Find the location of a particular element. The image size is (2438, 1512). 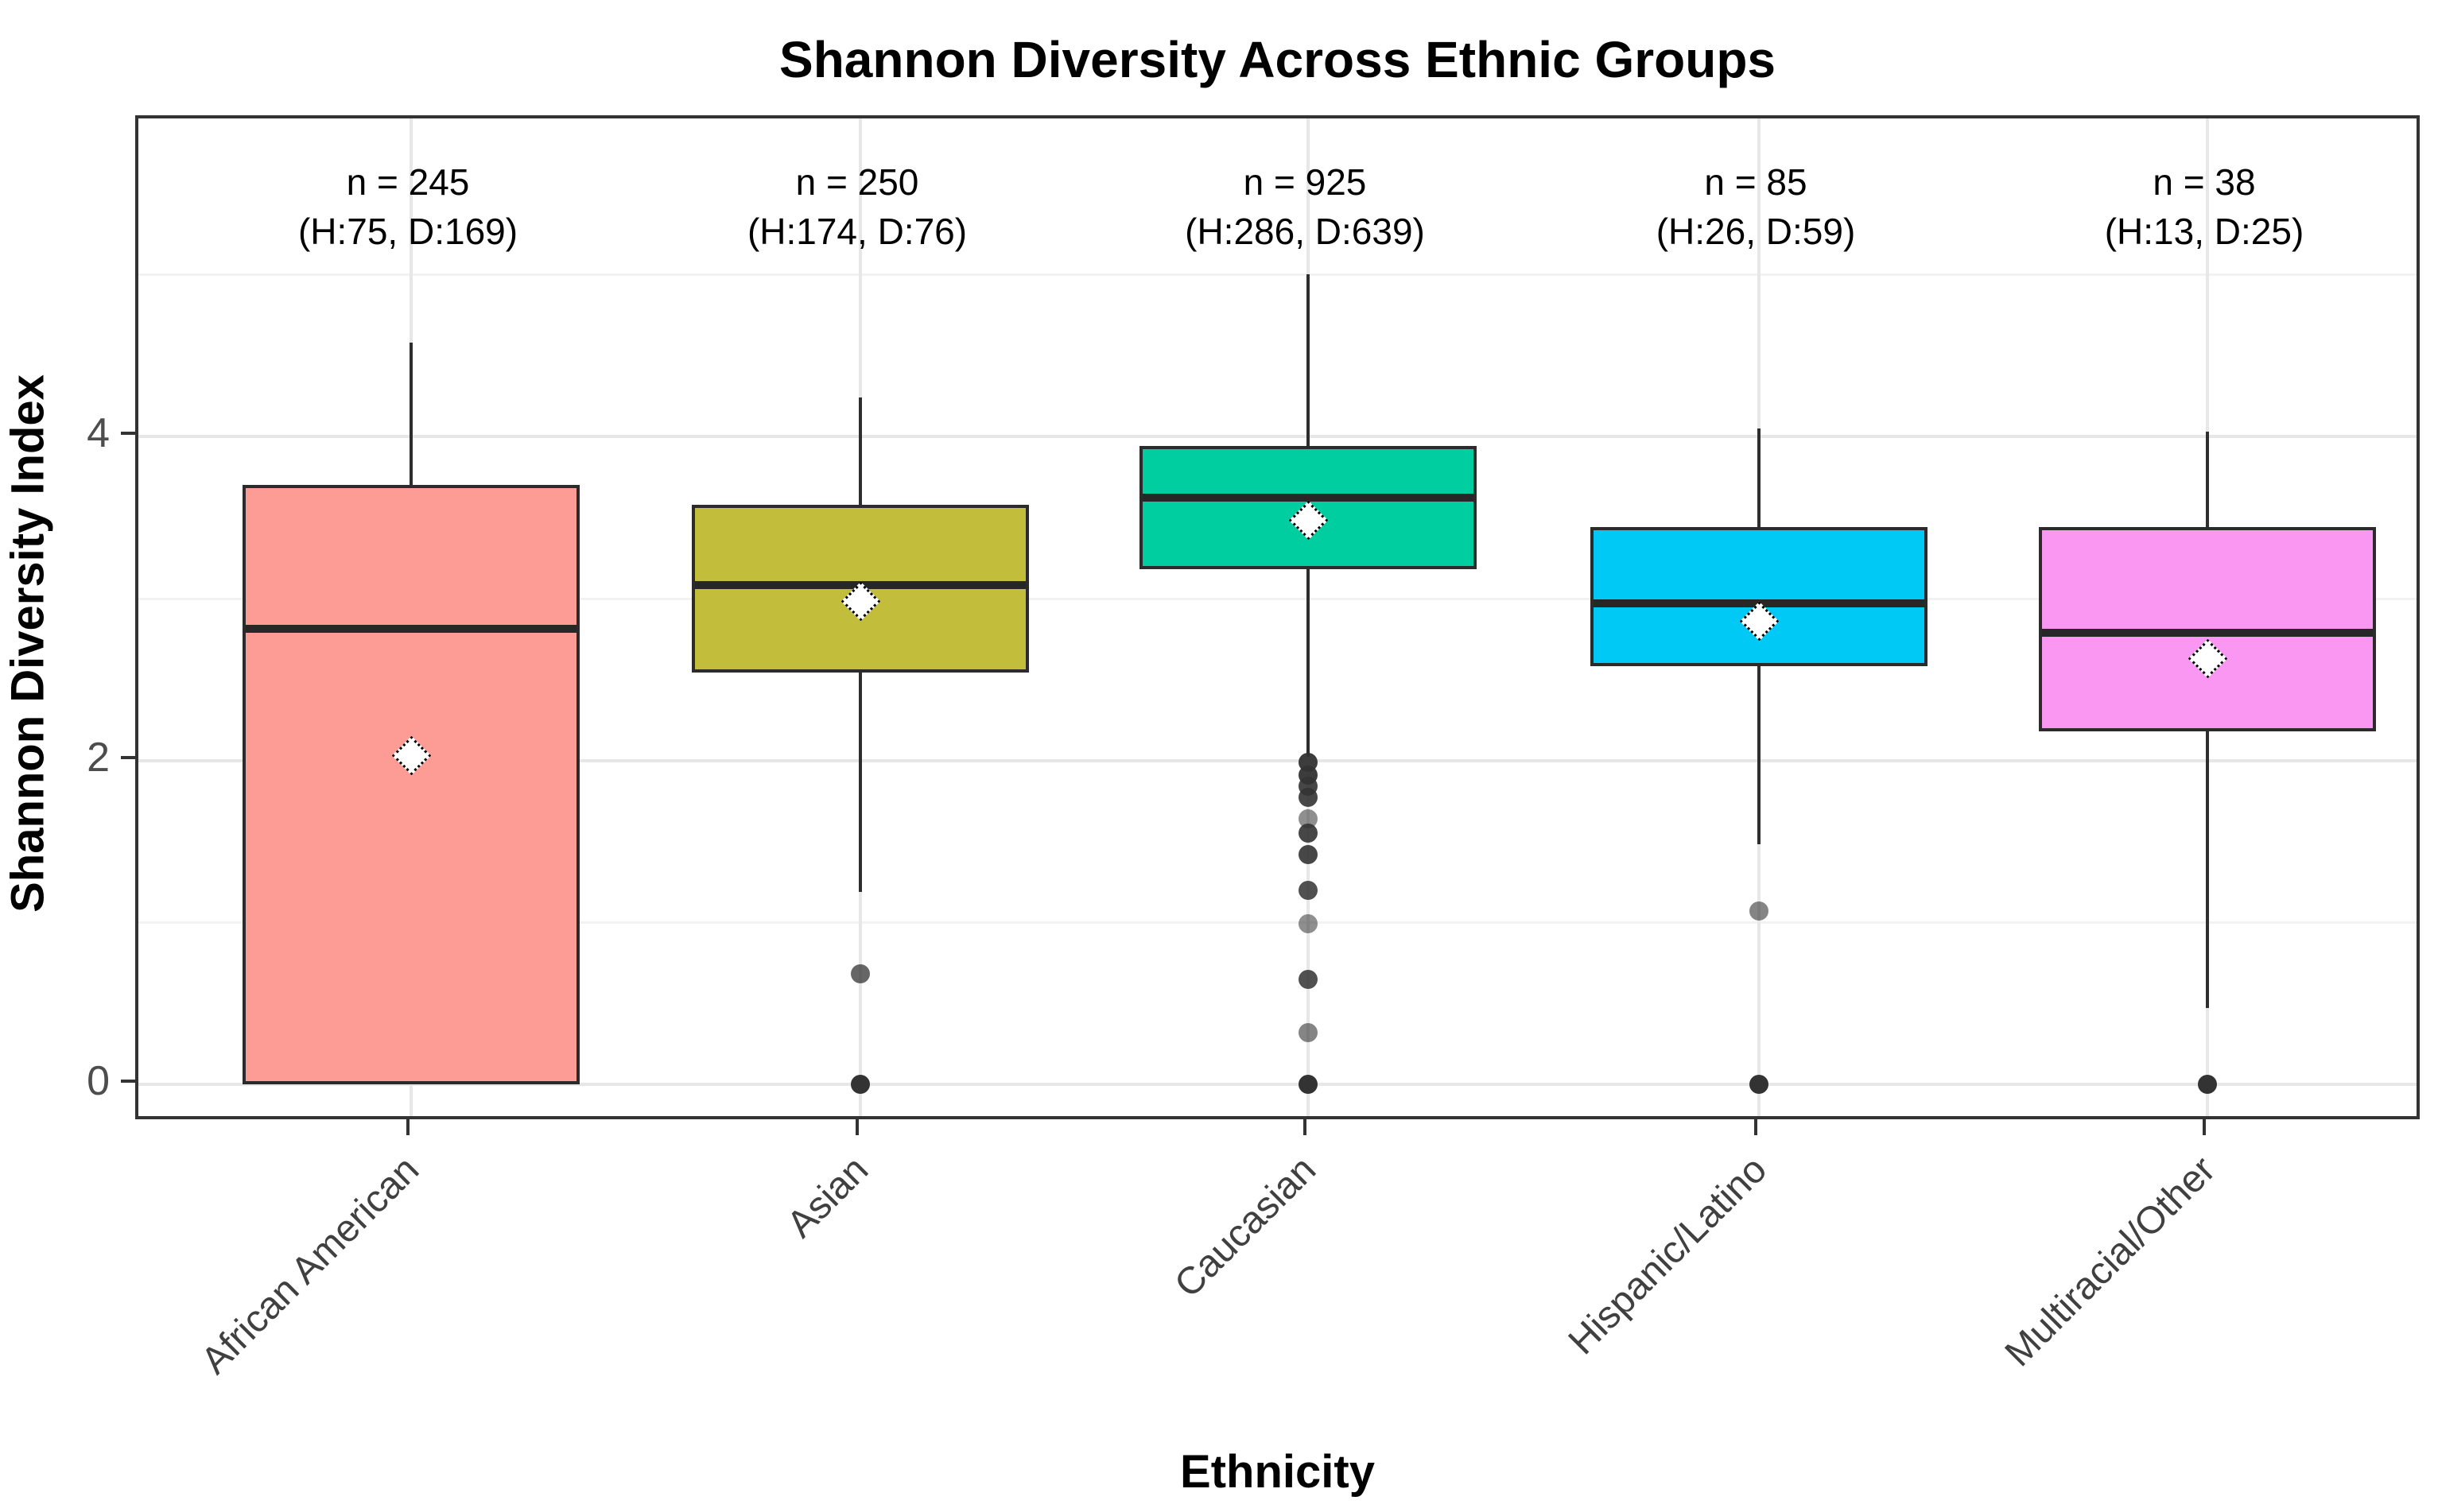

x-tick-label-0: African American is located at coordinates (310, 1265).